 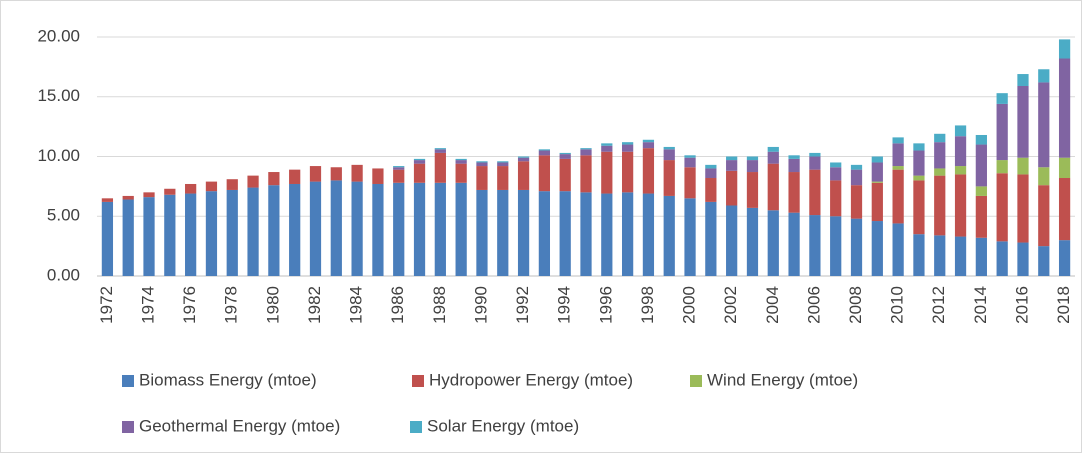 I want to click on y-tick-label: 15.00, so click(x=58, y=95).